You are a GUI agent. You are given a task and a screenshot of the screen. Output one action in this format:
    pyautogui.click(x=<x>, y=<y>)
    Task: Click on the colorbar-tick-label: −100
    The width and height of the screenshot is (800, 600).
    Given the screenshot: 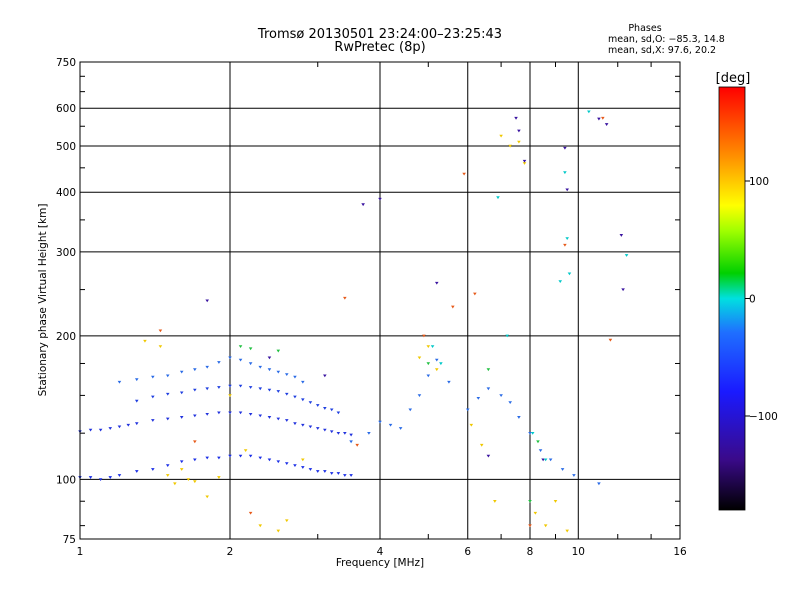 What is the action you would take?
    pyautogui.click(x=763, y=417)
    